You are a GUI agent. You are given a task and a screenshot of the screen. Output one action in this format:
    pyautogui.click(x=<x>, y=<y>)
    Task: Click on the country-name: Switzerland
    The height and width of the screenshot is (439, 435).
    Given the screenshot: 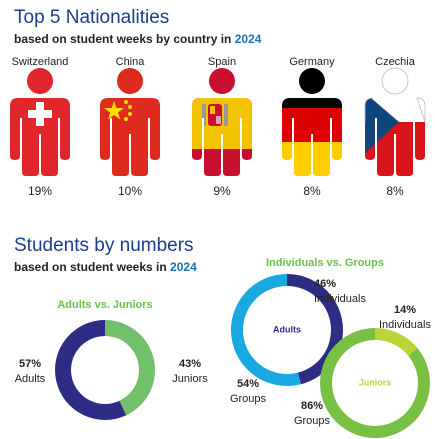 What is the action you would take?
    pyautogui.click(x=40, y=62)
    